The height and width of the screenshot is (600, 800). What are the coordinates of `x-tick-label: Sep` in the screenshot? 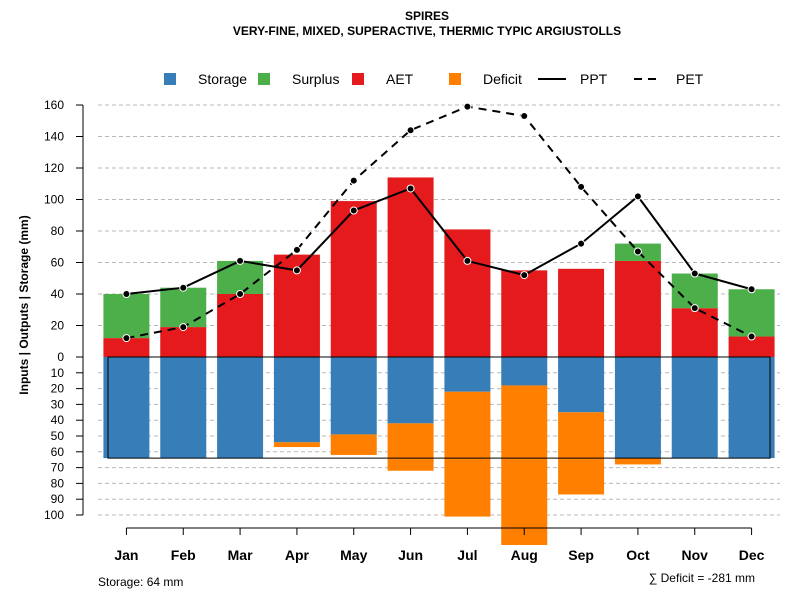 It's located at (581, 555).